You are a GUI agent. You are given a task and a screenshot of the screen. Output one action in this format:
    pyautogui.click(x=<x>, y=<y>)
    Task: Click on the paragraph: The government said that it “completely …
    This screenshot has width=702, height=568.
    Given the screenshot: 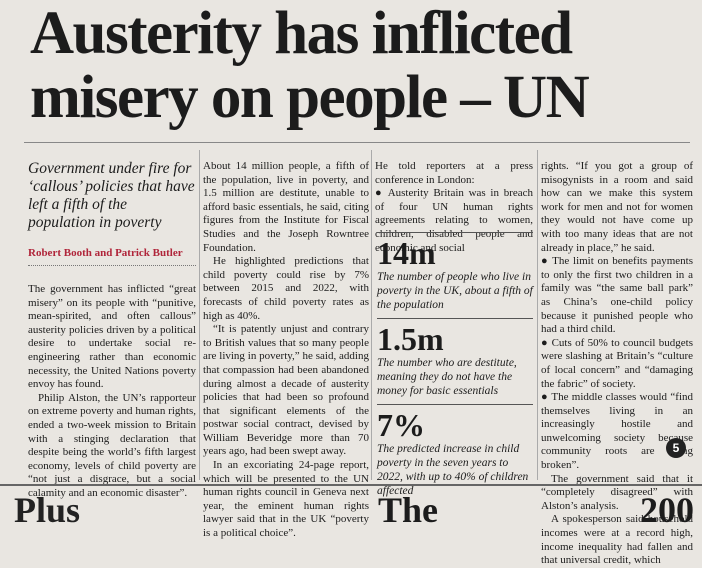 What is the action you would take?
    pyautogui.click(x=617, y=492)
    